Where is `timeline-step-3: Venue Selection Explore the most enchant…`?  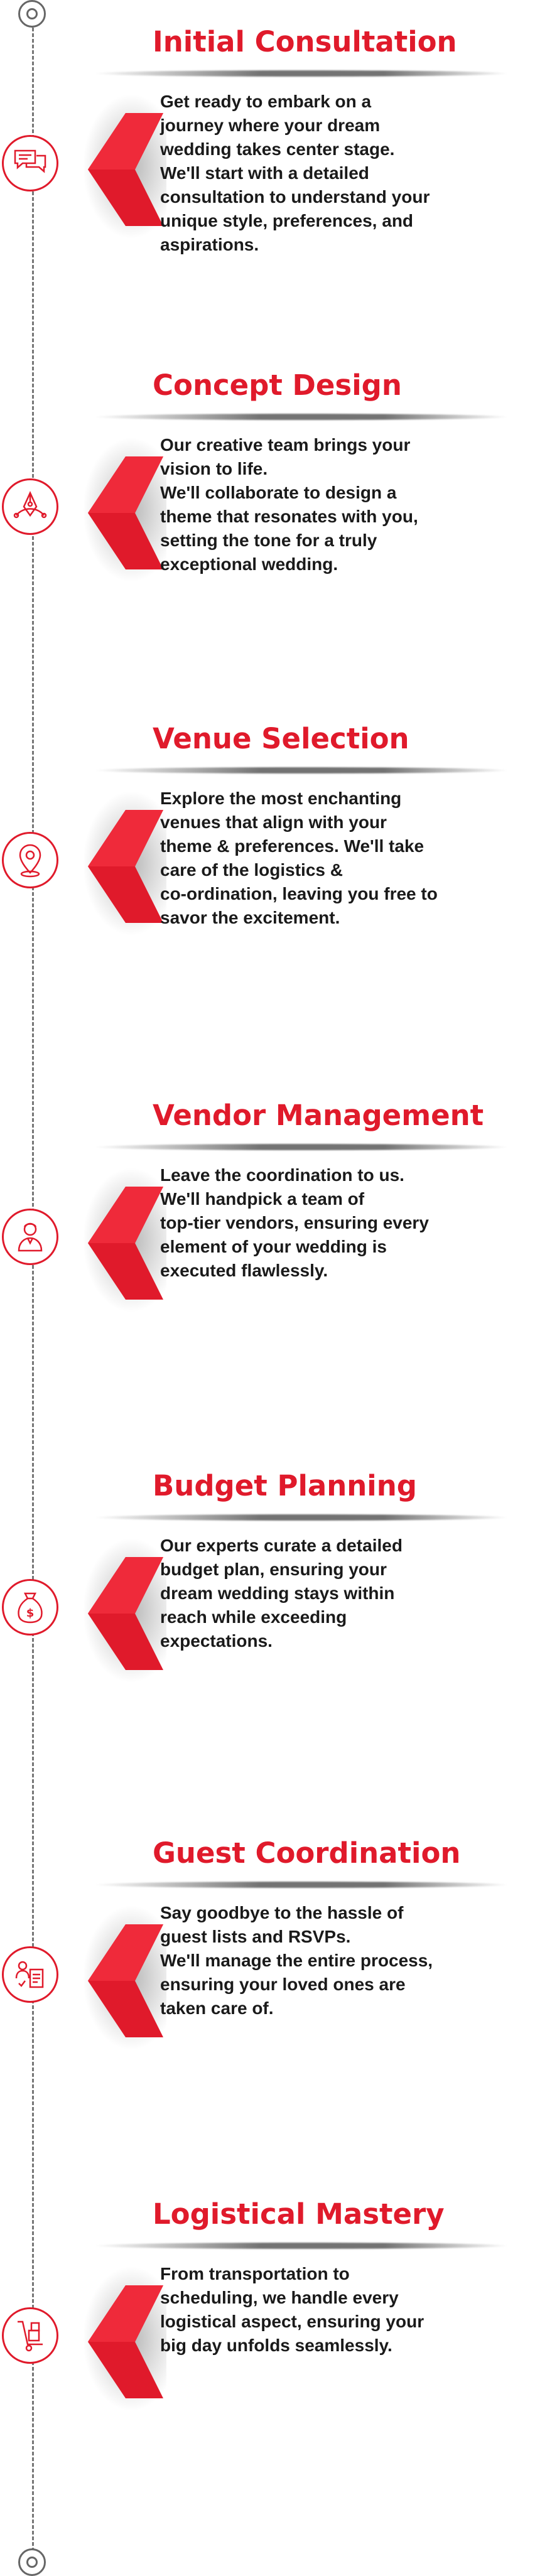
timeline-step-3: Venue Selection Explore the most enchant… is located at coordinates (278, 872).